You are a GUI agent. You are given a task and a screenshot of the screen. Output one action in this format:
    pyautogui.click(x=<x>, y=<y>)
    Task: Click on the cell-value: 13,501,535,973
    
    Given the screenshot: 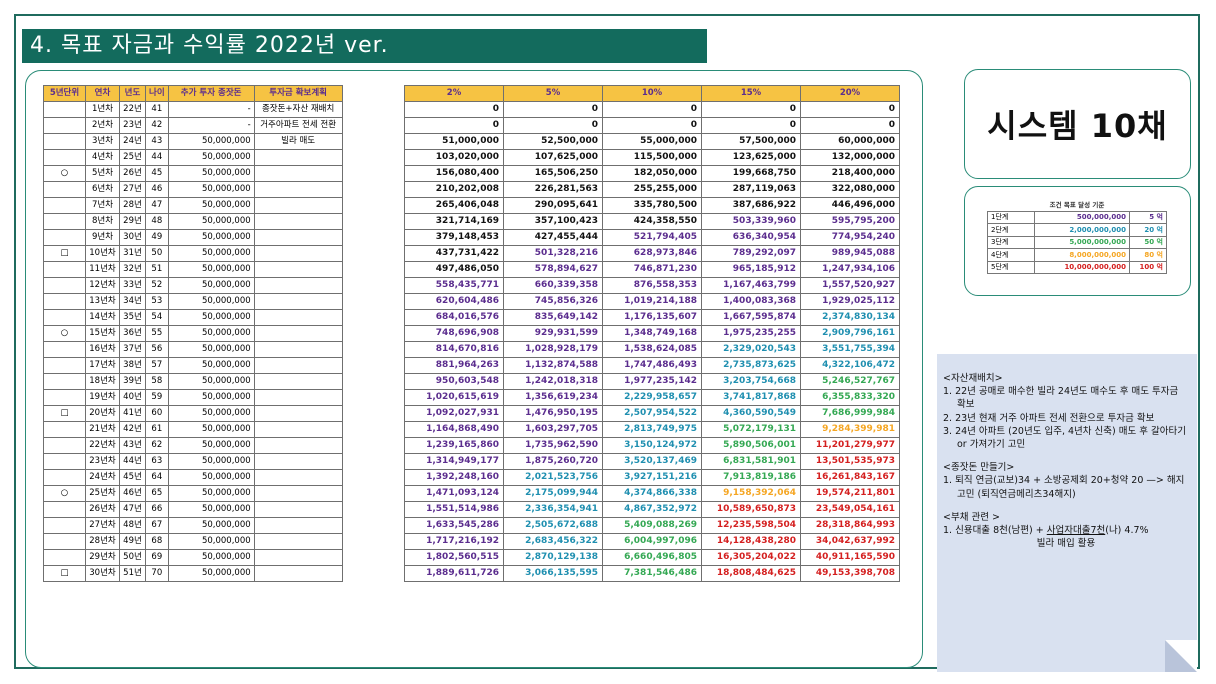 What is the action you would take?
    pyautogui.click(x=850, y=461)
    